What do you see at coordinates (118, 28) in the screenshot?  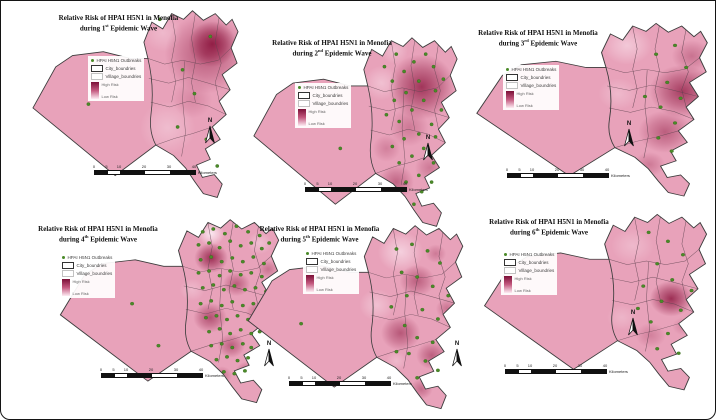 I see `panel-title-line2: during 1st Epidemic Wave` at bounding box center [118, 28].